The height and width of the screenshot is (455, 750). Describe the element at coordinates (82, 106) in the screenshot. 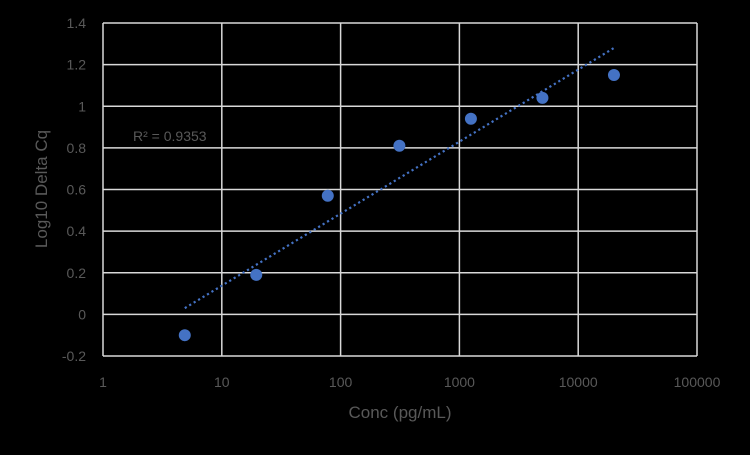

I see `y-tick-label: 1` at that location.